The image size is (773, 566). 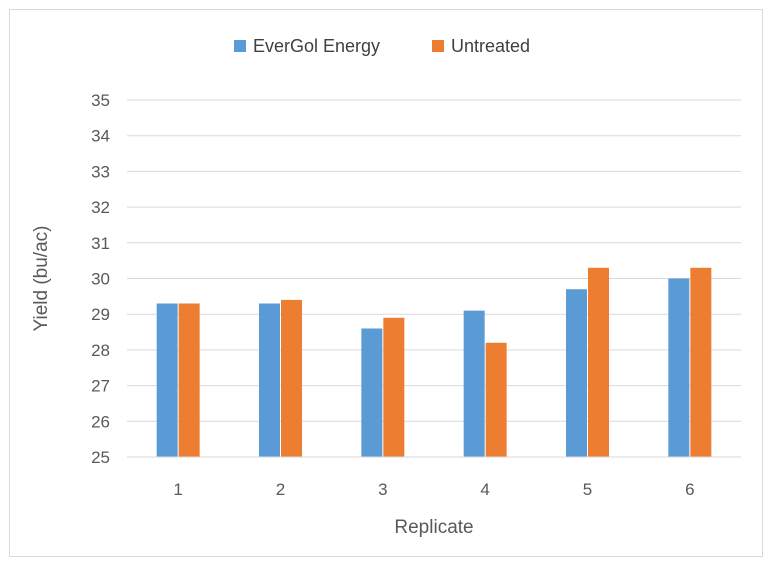 What do you see at coordinates (689, 489) in the screenshot?
I see `x-tick-label: 6` at bounding box center [689, 489].